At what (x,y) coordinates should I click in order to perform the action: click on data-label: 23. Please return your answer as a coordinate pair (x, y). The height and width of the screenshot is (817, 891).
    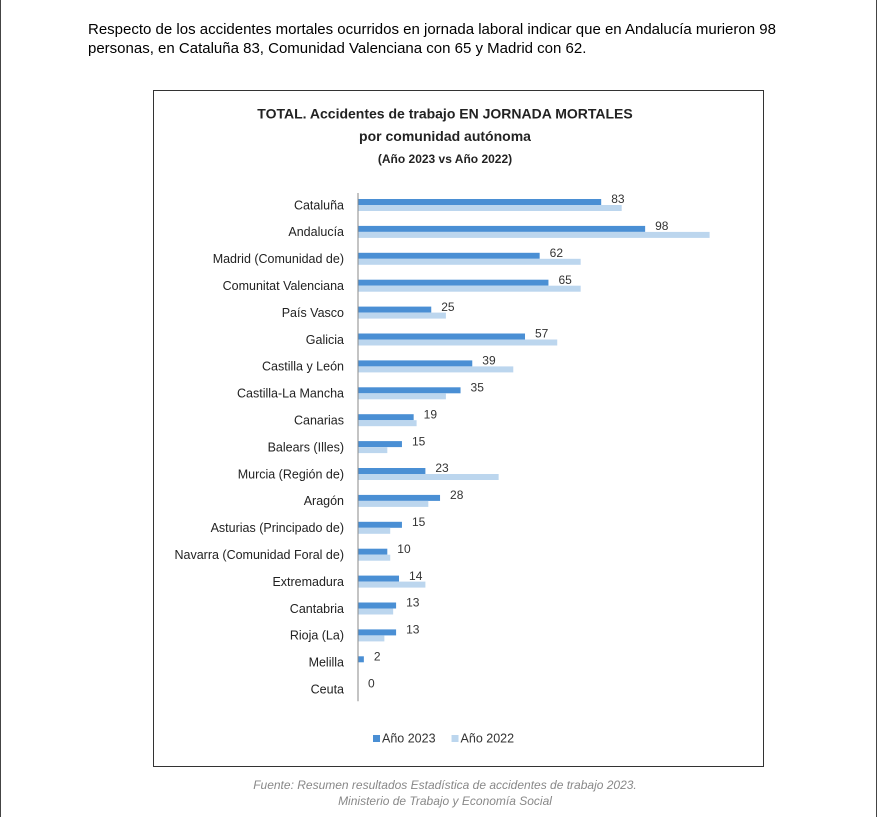
    Looking at the image, I should click on (442, 468).